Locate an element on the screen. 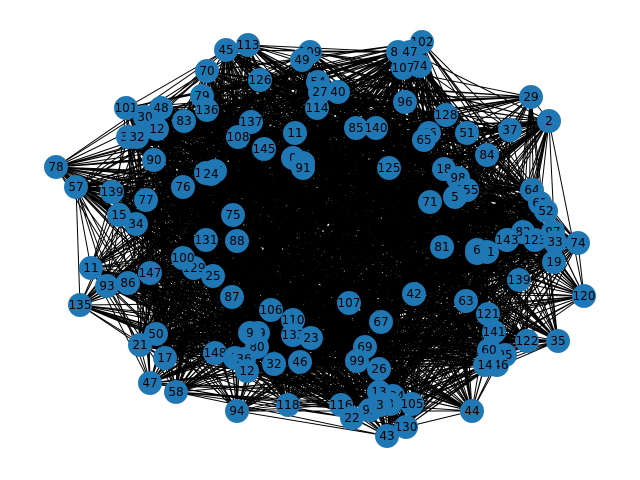 The width and height of the screenshot is (640, 480). graph-node: 40 is located at coordinates (338, 92).